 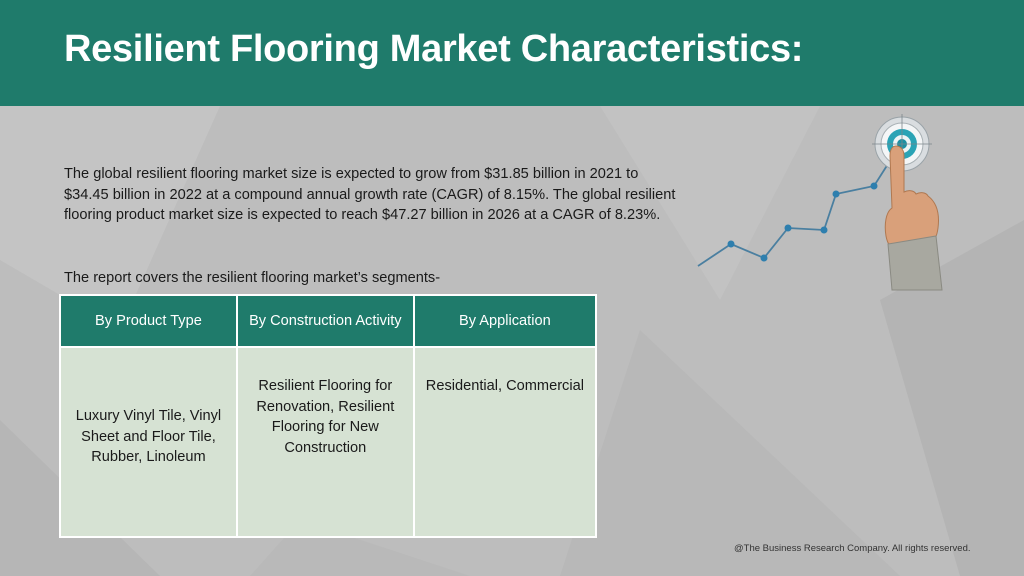 What do you see at coordinates (800, 204) in the screenshot?
I see `trend-line-icon` at bounding box center [800, 204].